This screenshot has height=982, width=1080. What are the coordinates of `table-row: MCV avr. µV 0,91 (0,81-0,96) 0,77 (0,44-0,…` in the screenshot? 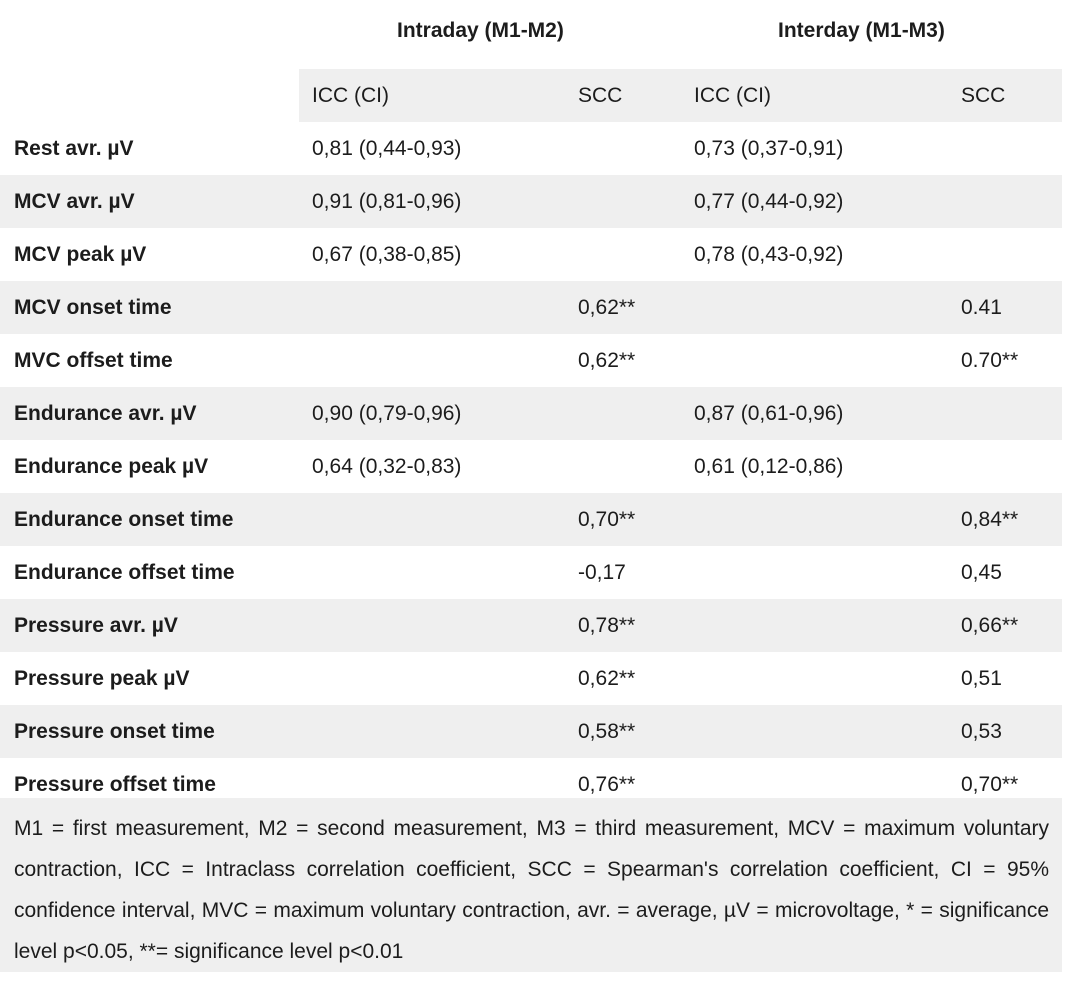 It's located at (531, 201).